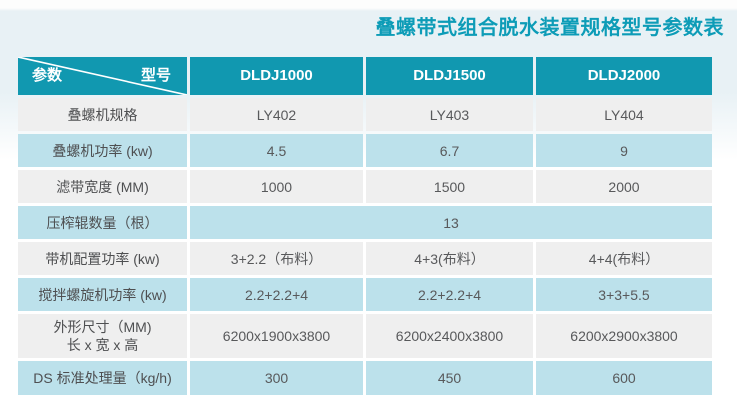 The width and height of the screenshot is (737, 419). Describe the element at coordinates (47, 75) in the screenshot. I see `corner-param-label: 参数` at that location.